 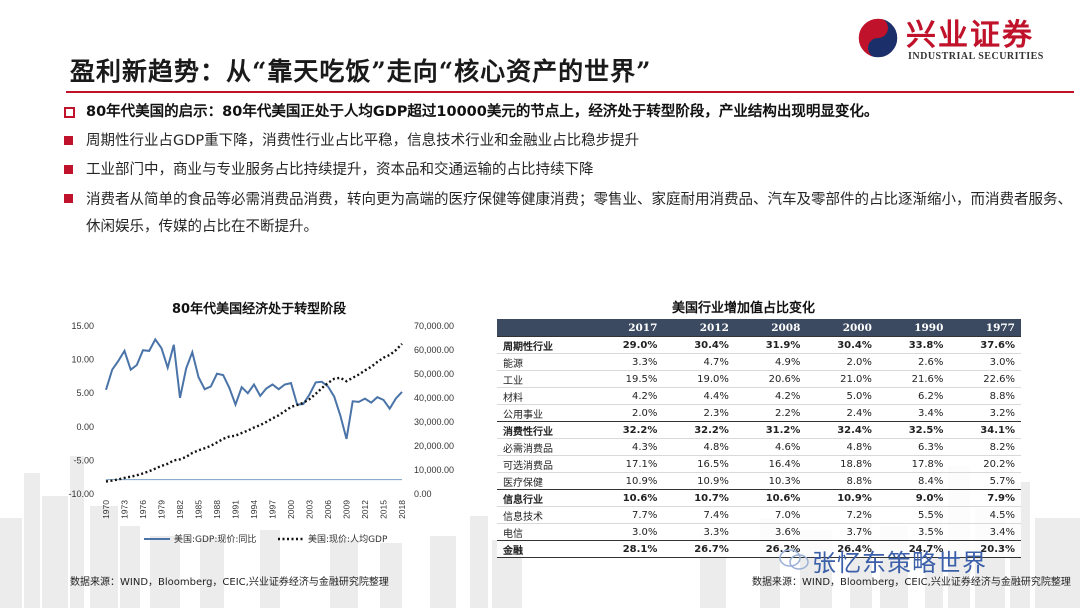 What do you see at coordinates (384, 509) in the screenshot?
I see `x-tick-label: 2015` at bounding box center [384, 509].